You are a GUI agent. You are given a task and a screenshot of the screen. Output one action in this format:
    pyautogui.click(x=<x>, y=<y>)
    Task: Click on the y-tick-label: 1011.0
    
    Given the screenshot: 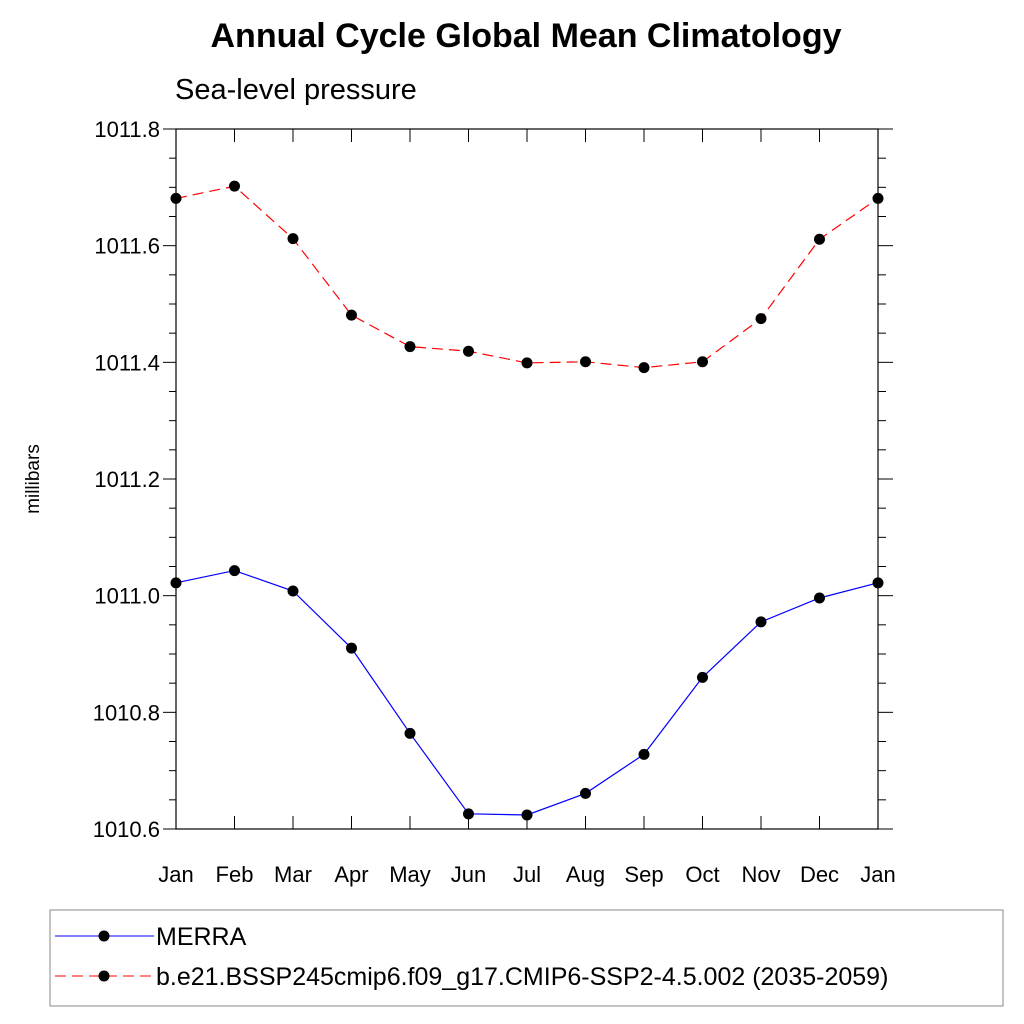 What is the action you would take?
    pyautogui.click(x=127, y=596)
    